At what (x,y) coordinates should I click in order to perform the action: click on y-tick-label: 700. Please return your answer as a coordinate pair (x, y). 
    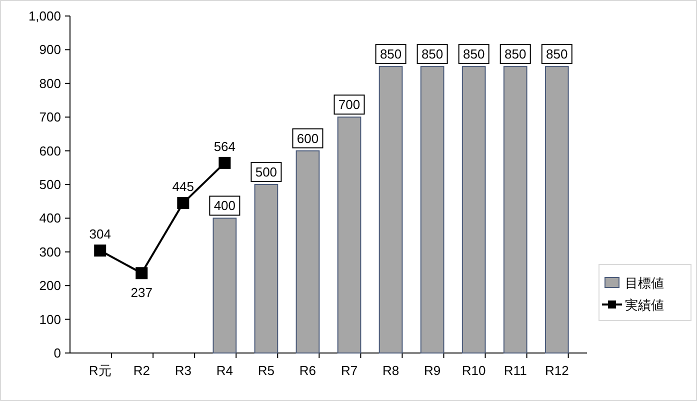
    Looking at the image, I should click on (50, 117).